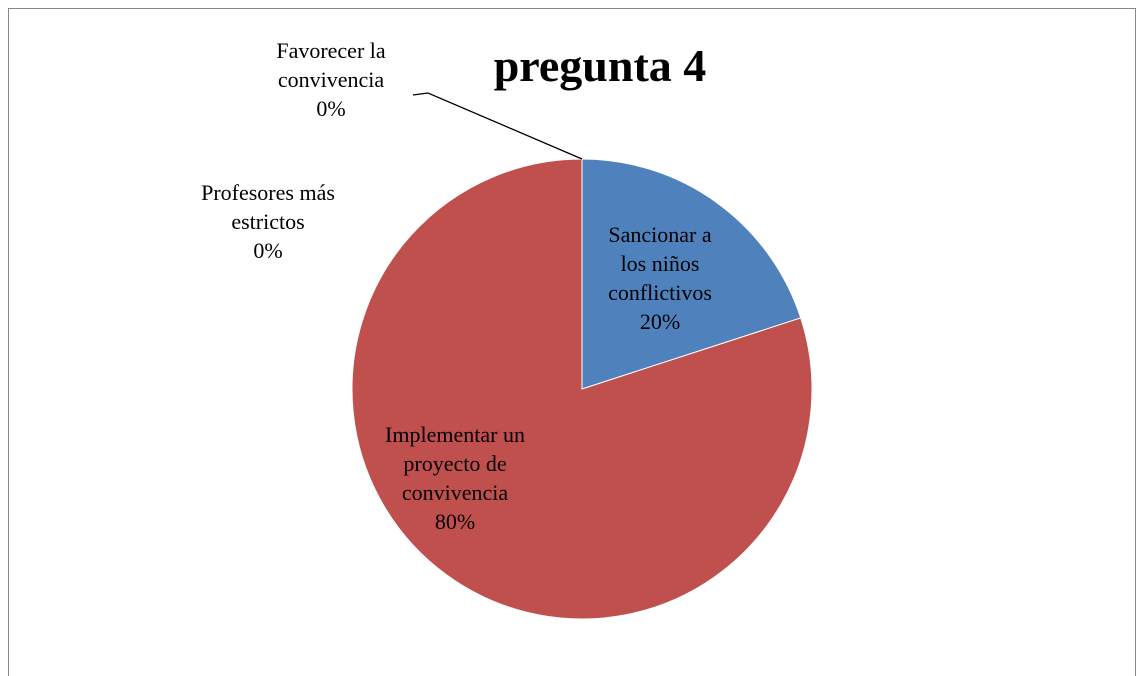  I want to click on pie-slice, so click(691, 274).